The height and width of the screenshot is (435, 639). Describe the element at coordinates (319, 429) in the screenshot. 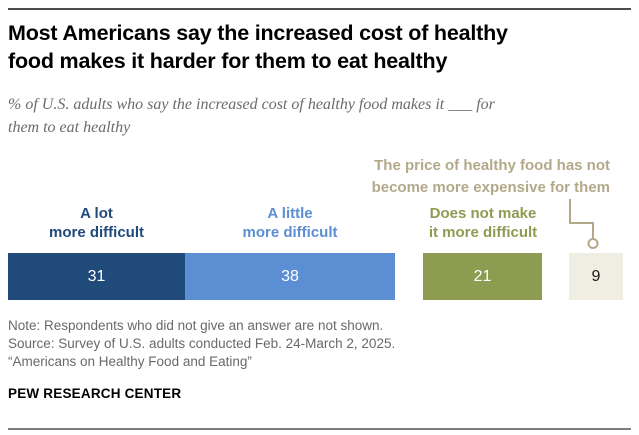

I see `bottom-rule` at that location.